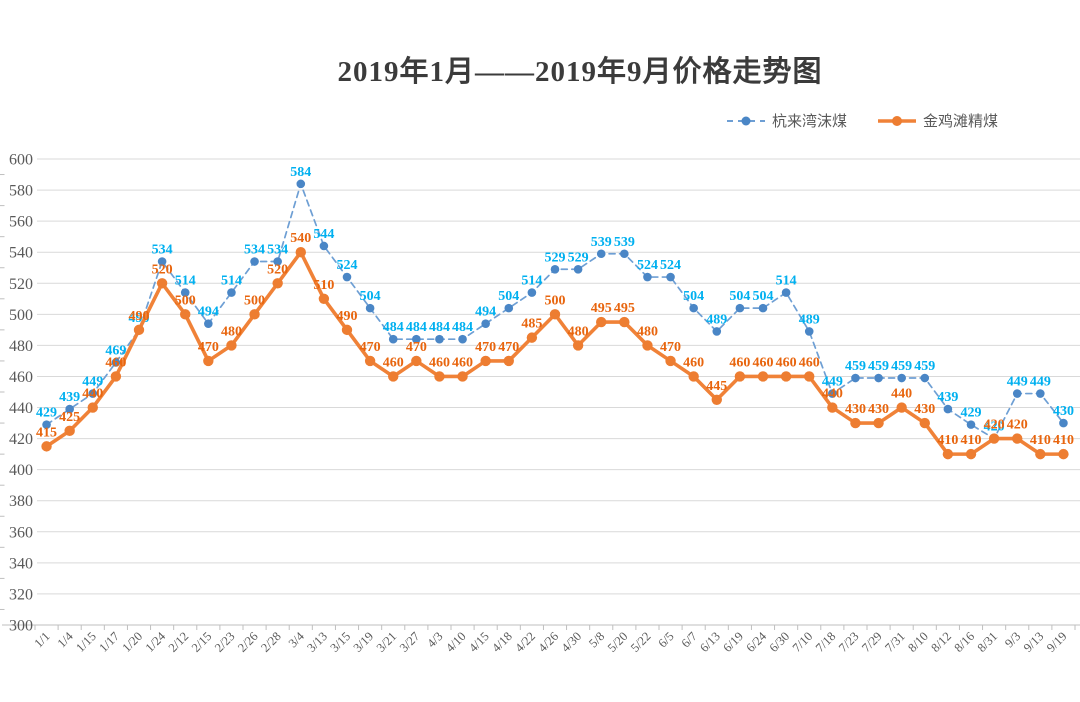 The height and width of the screenshot is (702, 1080). What do you see at coordinates (964, 642) in the screenshot?
I see `x-axis-tick-label: 8/16` at bounding box center [964, 642].